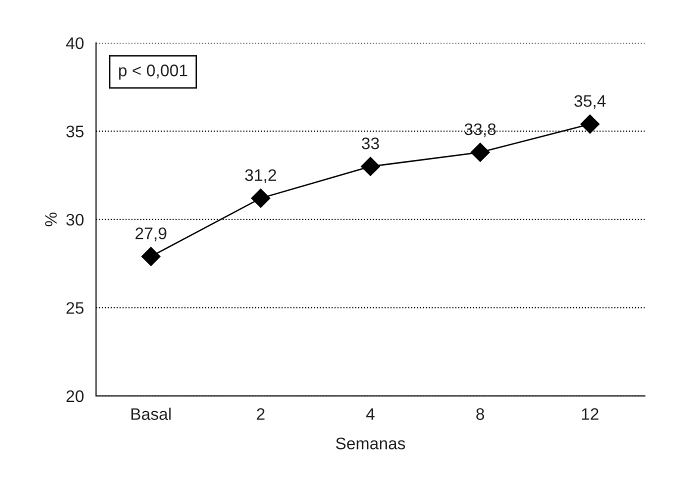 This screenshot has height=477, width=686. What do you see at coordinates (75, 308) in the screenshot?
I see `y-tick-label: 25` at bounding box center [75, 308].